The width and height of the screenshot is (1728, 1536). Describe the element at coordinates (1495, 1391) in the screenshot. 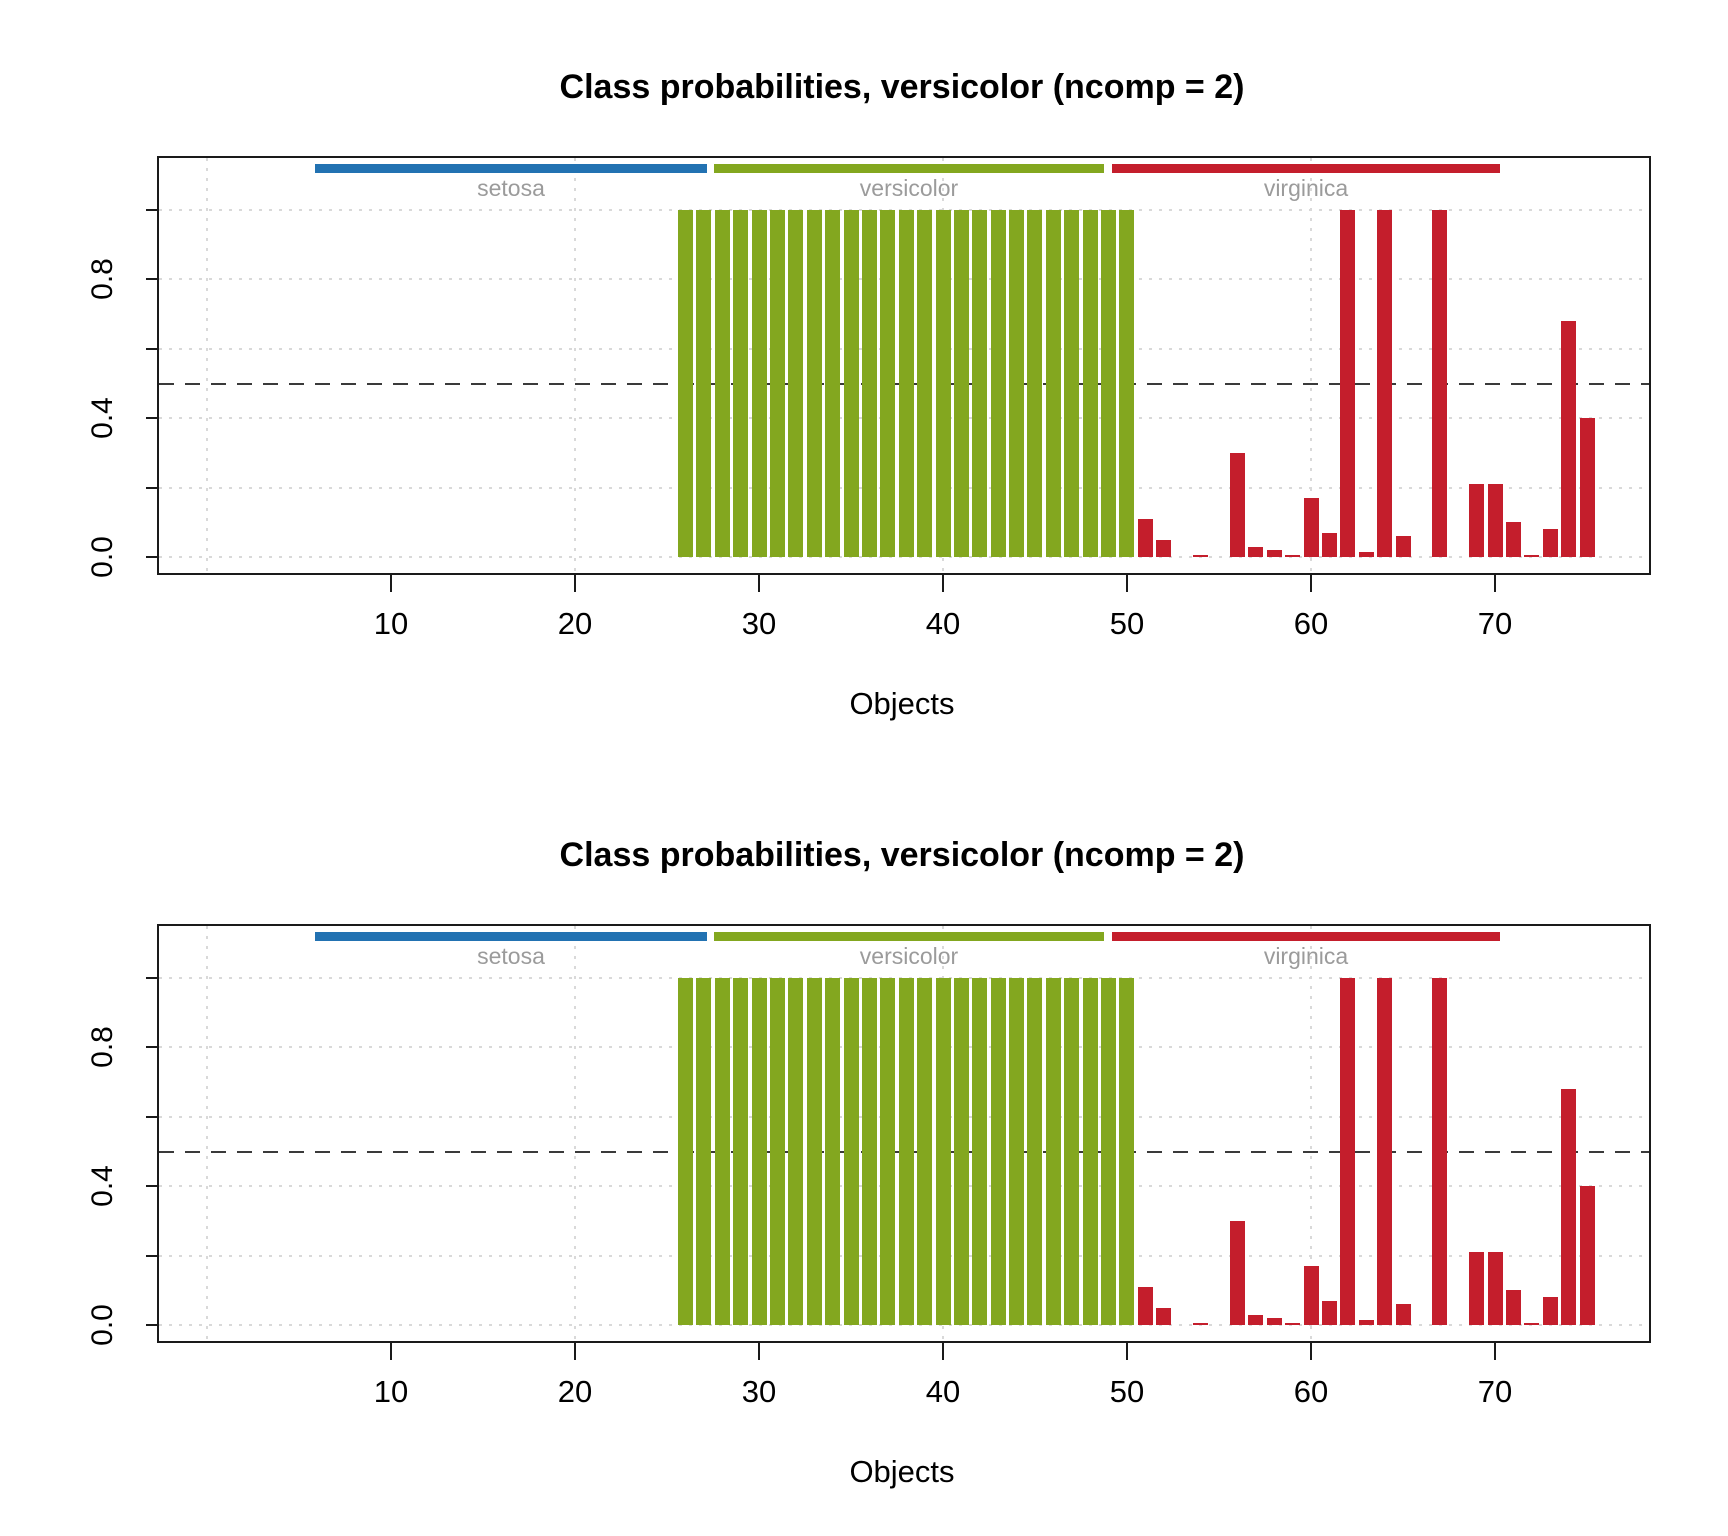

I see `x-axis-tick-label: 70` at that location.